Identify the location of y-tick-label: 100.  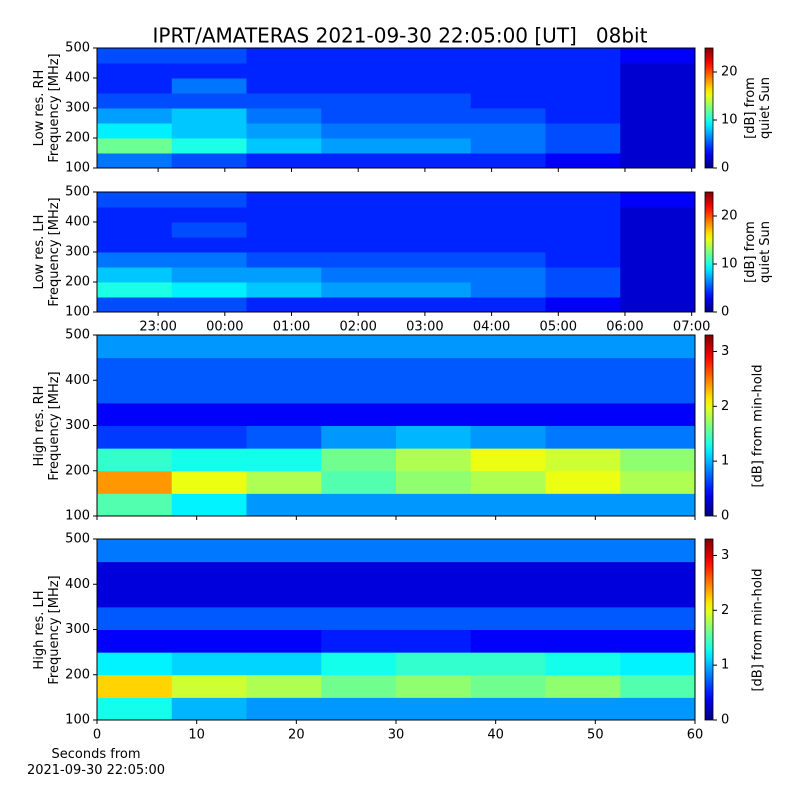
(77, 720).